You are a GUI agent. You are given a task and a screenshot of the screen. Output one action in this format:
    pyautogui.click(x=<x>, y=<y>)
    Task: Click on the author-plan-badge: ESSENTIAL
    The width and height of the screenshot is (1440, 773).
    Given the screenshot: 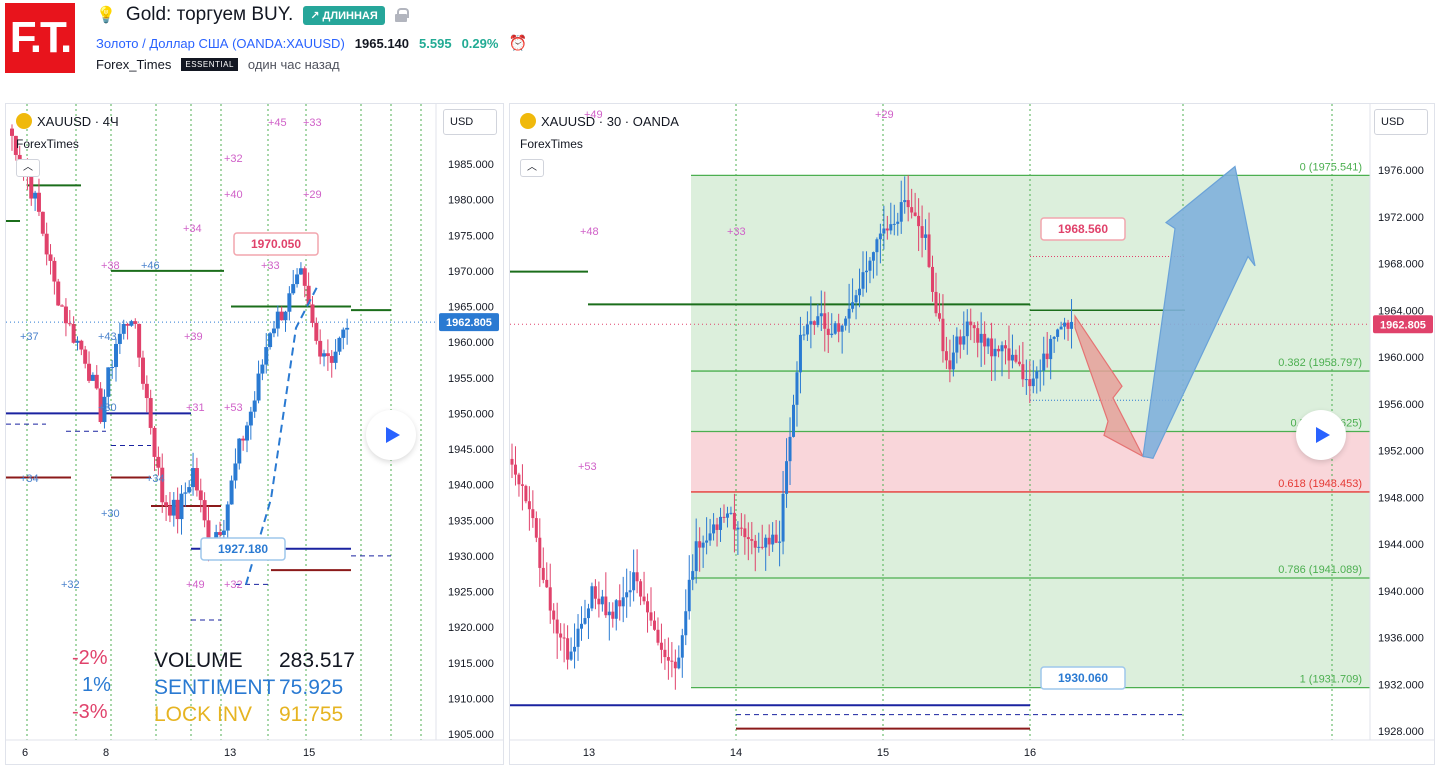 What is the action you would take?
    pyautogui.click(x=209, y=64)
    